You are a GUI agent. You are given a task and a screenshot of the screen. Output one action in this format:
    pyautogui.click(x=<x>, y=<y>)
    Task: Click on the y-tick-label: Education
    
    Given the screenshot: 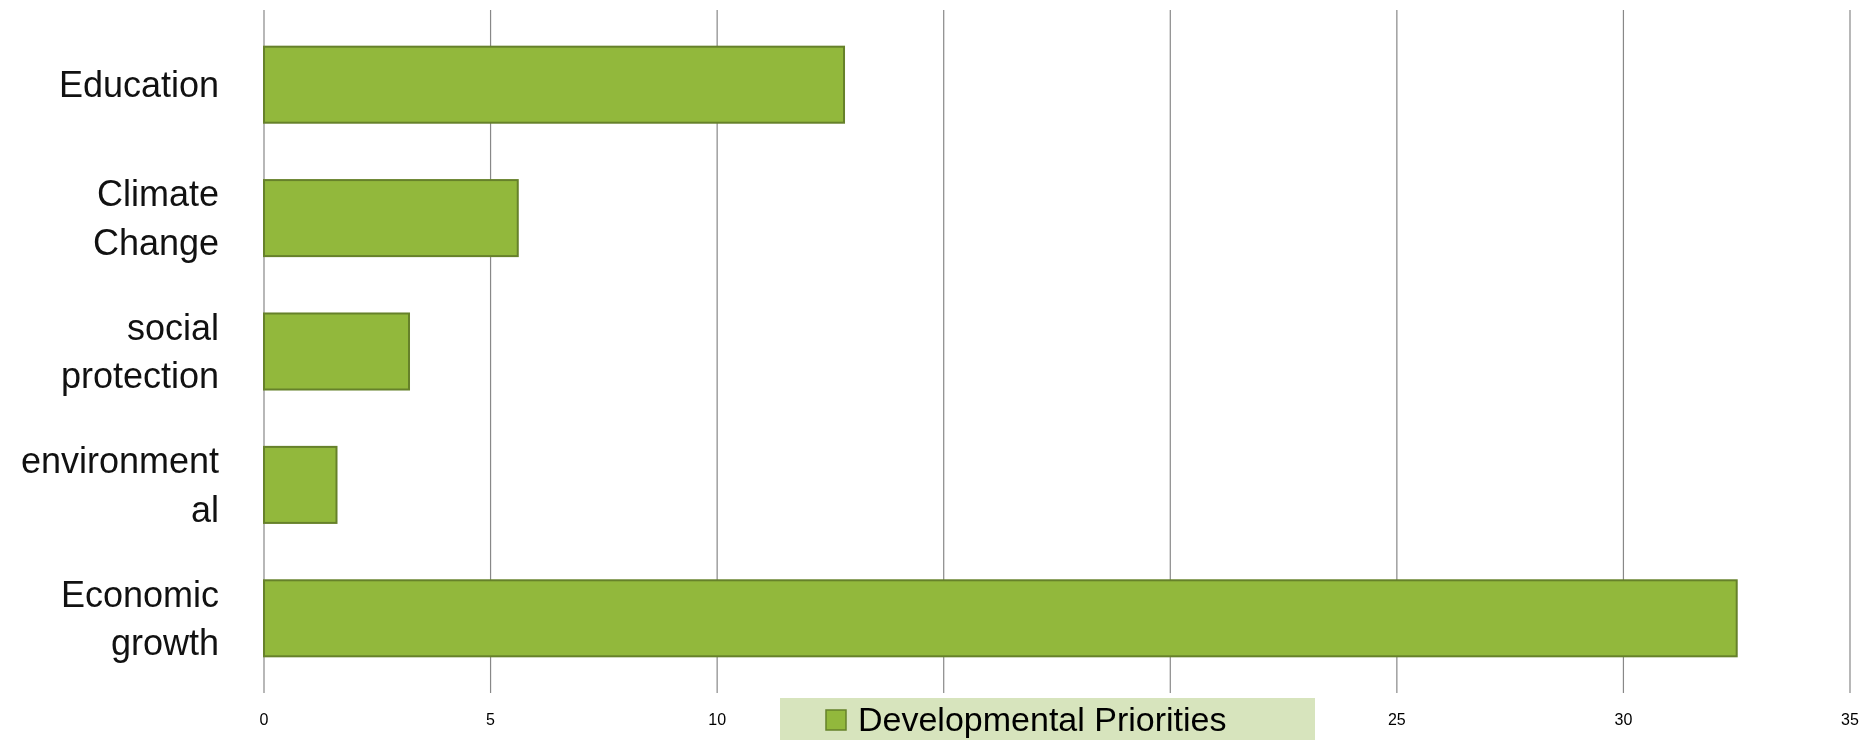 What is the action you would take?
    pyautogui.click(x=138, y=85)
    